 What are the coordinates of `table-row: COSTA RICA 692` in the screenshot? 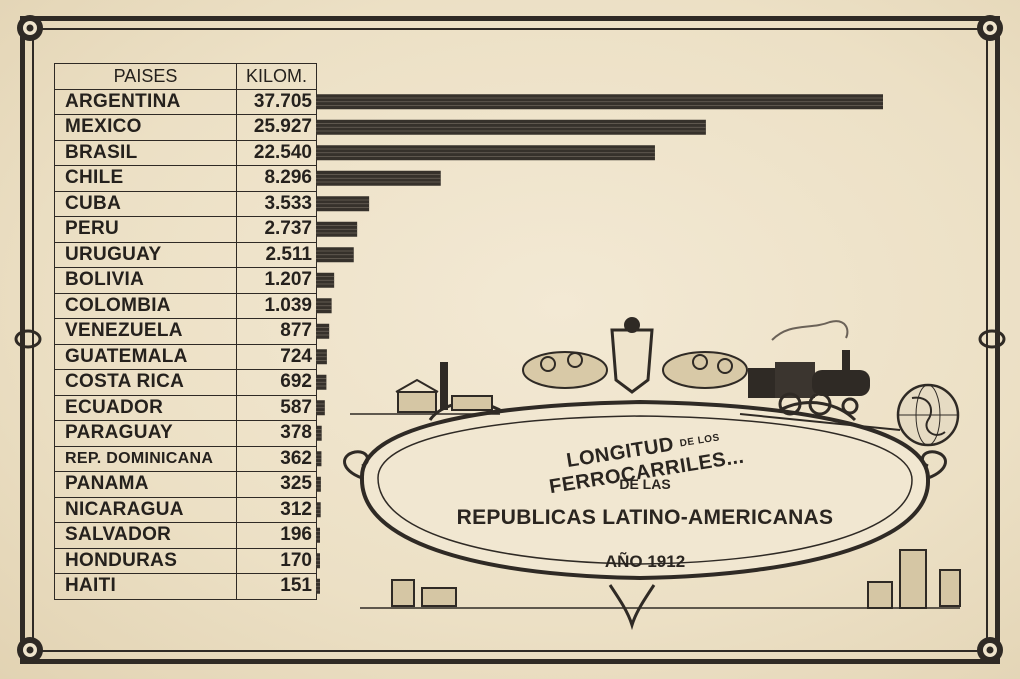 It's located at (185, 382).